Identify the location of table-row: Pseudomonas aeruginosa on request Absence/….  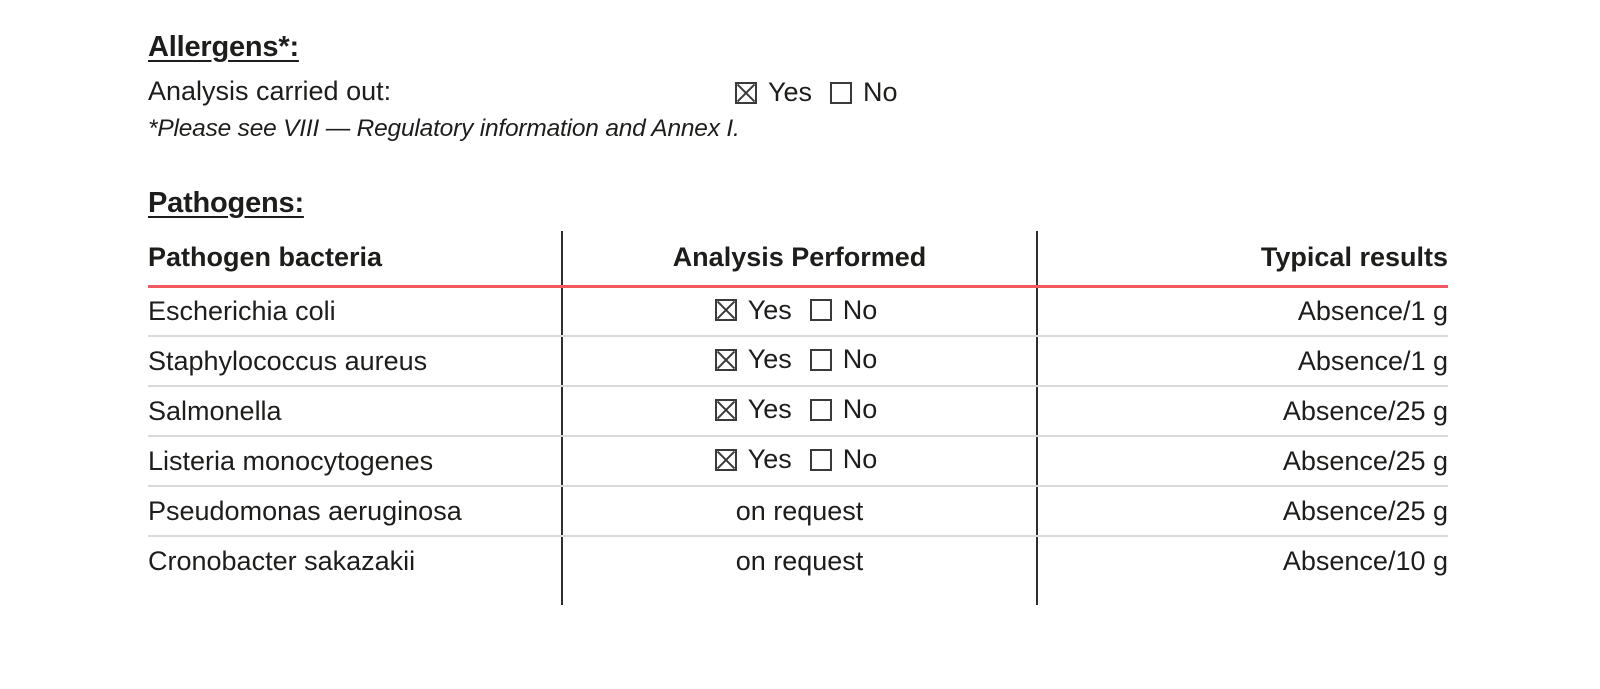
(798, 511).